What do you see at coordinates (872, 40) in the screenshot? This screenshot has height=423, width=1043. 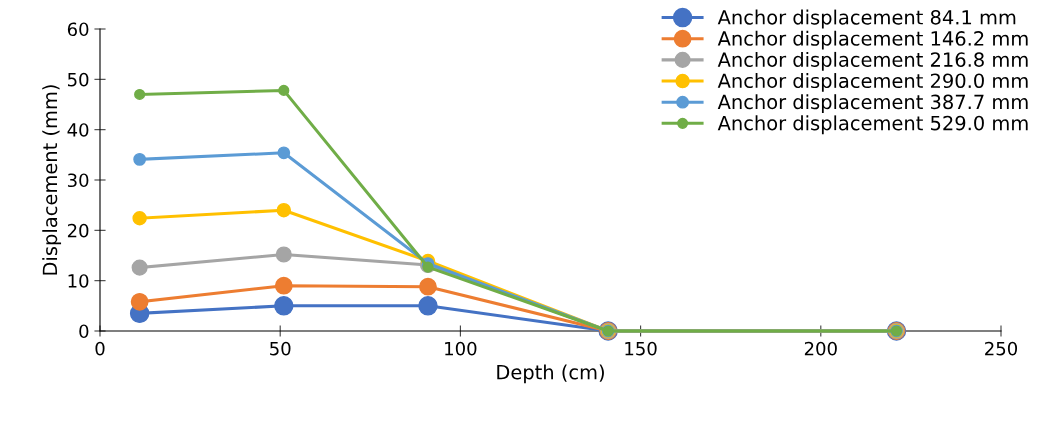 I see `legend-label: Anchor displacement 146.2 mm` at bounding box center [872, 40].